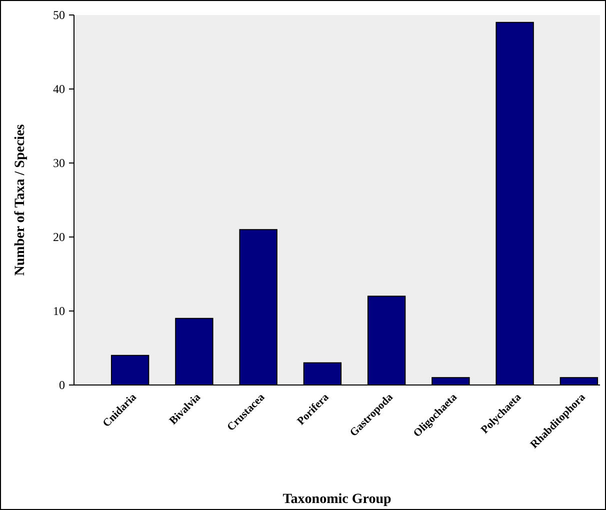  I want to click on y-tick-label: 10, so click(59, 311).